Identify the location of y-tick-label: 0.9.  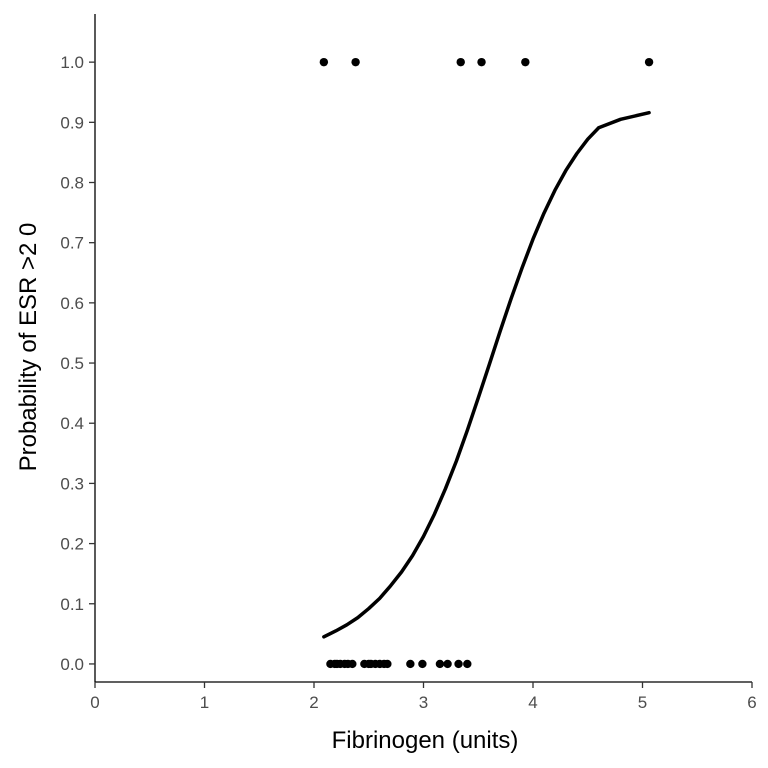
(72, 122).